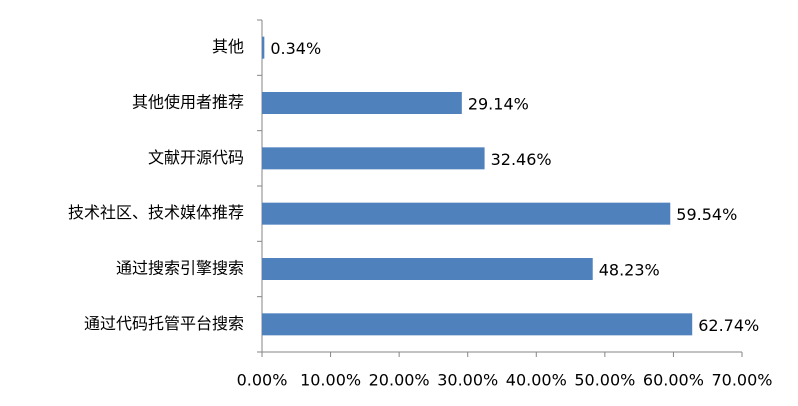  What do you see at coordinates (673, 380) in the screenshot?
I see `x-tick-label: 60.00%` at bounding box center [673, 380].